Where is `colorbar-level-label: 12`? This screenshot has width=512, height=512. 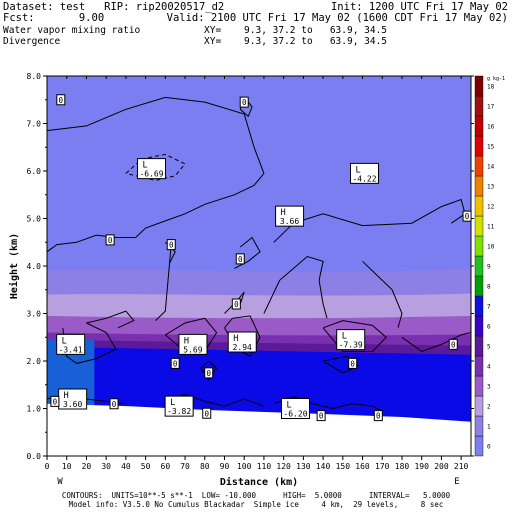 colorbar-level-label: 12 is located at coordinates (491, 207).